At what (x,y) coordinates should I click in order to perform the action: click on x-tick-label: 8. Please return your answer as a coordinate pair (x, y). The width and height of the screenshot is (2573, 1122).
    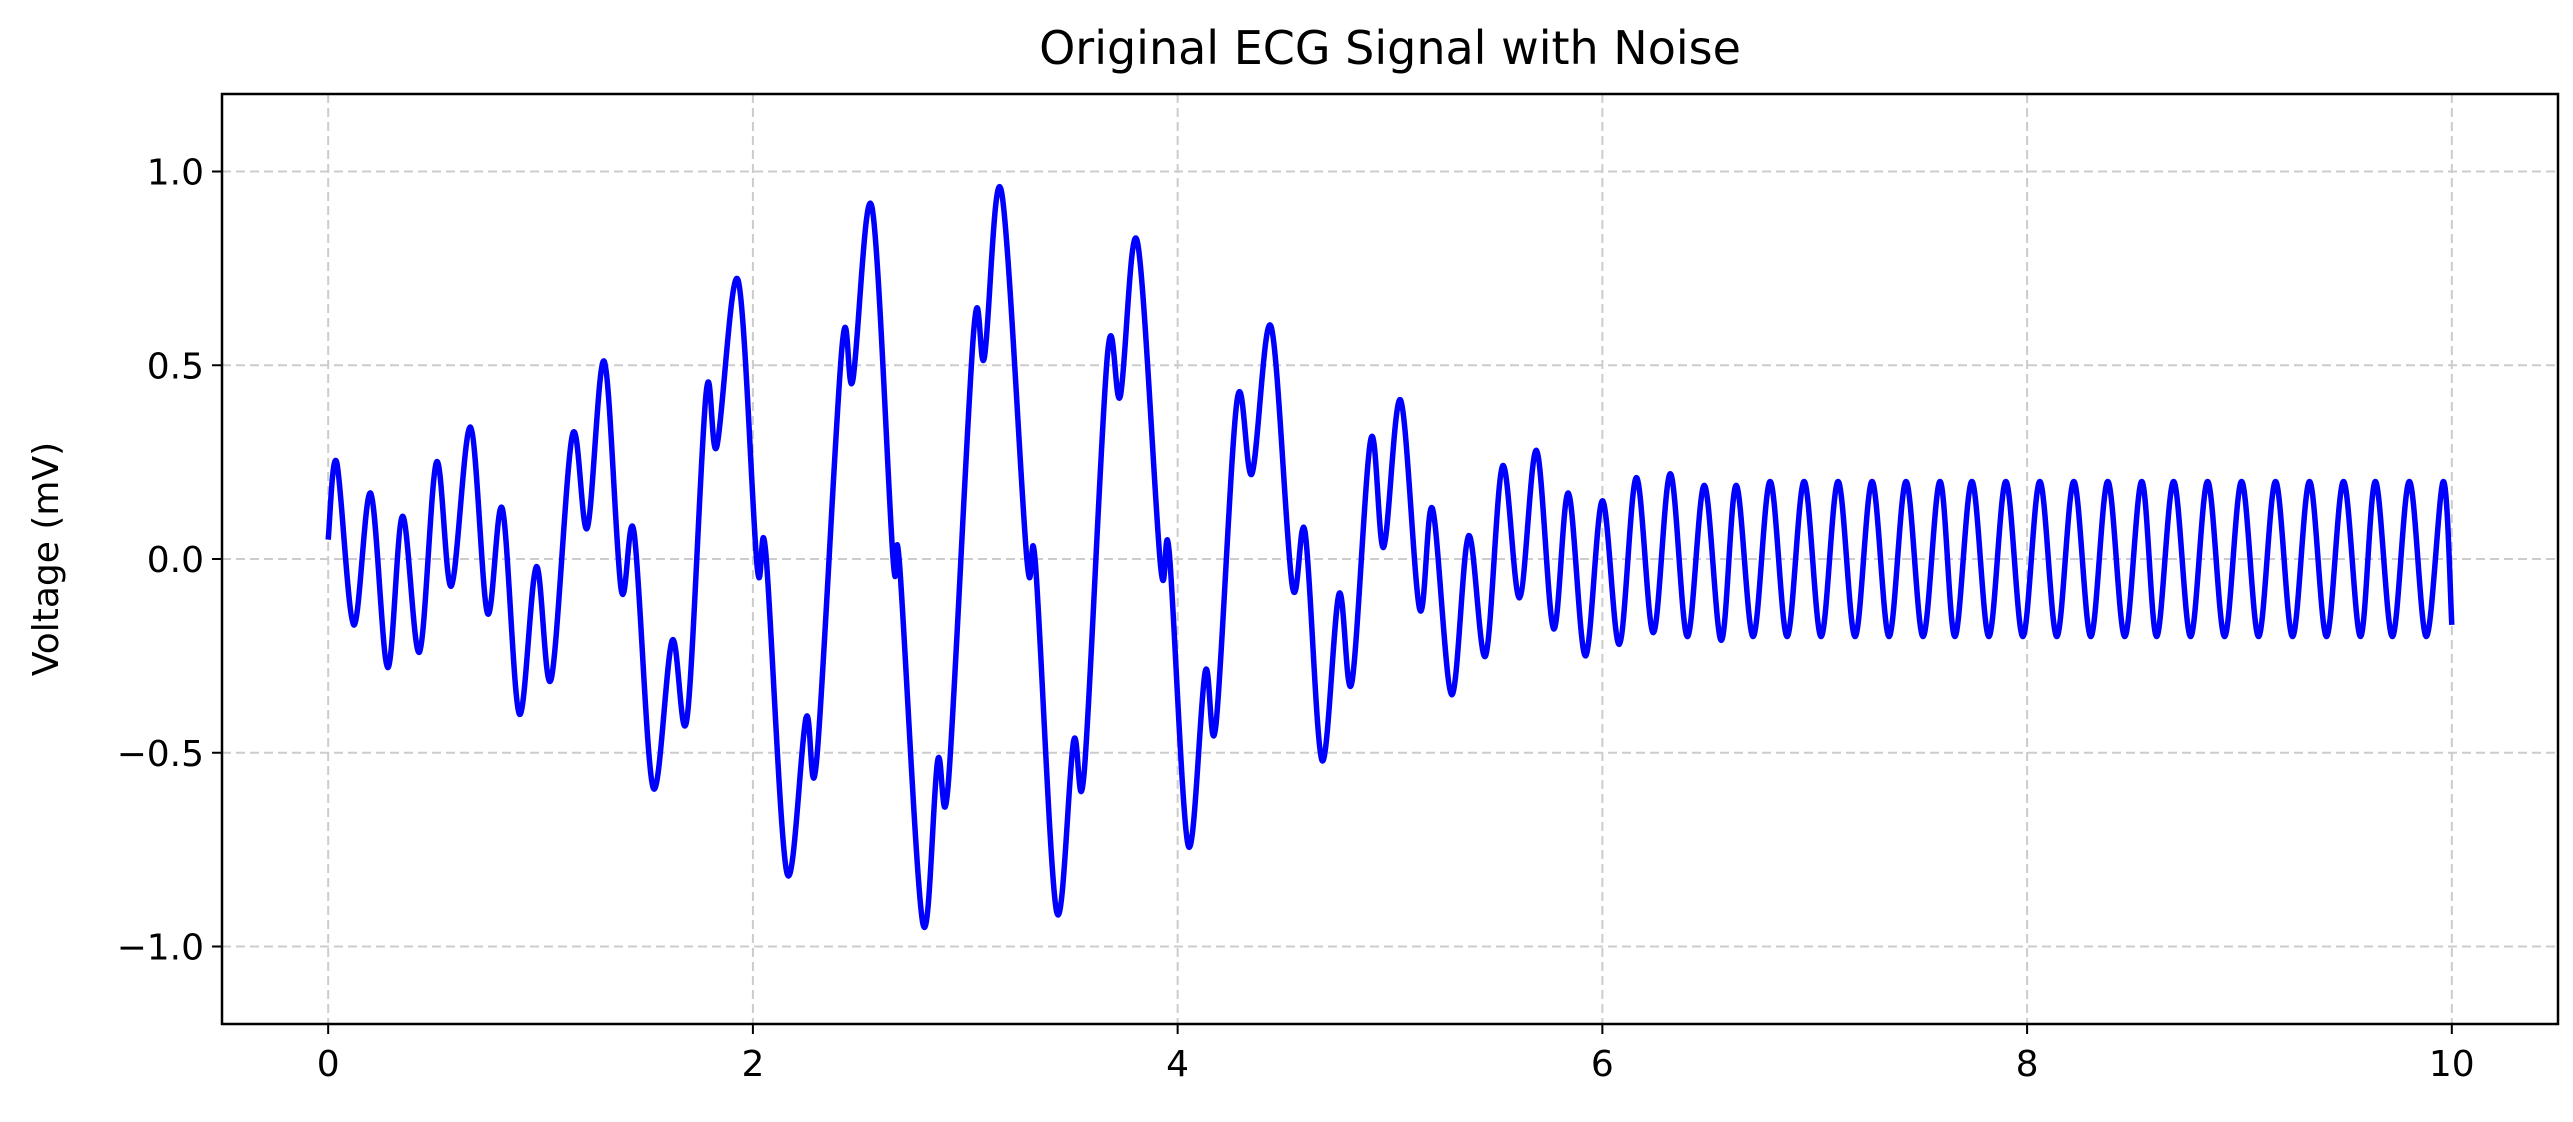
    Looking at the image, I should click on (2027, 1064).